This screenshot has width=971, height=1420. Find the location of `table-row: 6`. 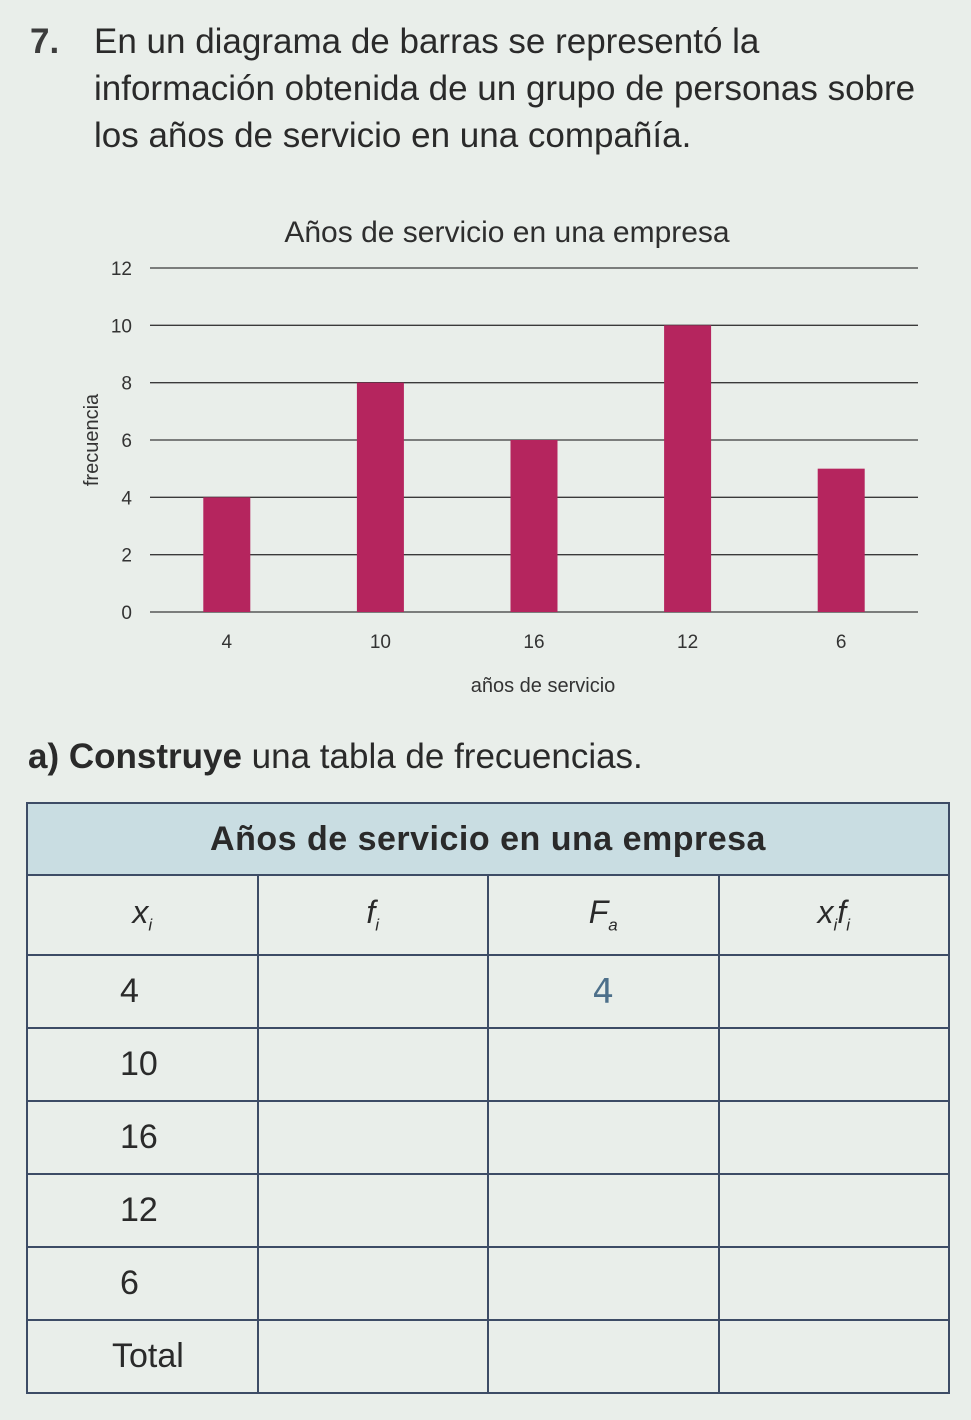

table-row: 6 is located at coordinates (488, 1283).